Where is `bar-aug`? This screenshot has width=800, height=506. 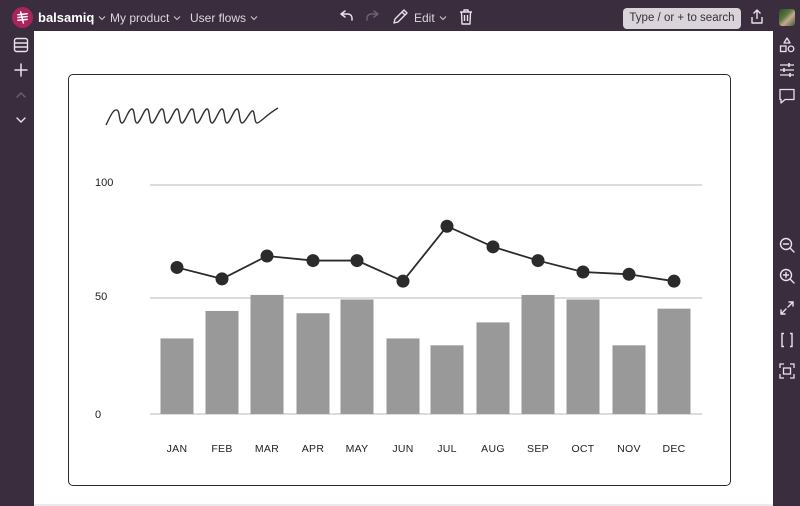
bar-aug is located at coordinates (493, 368).